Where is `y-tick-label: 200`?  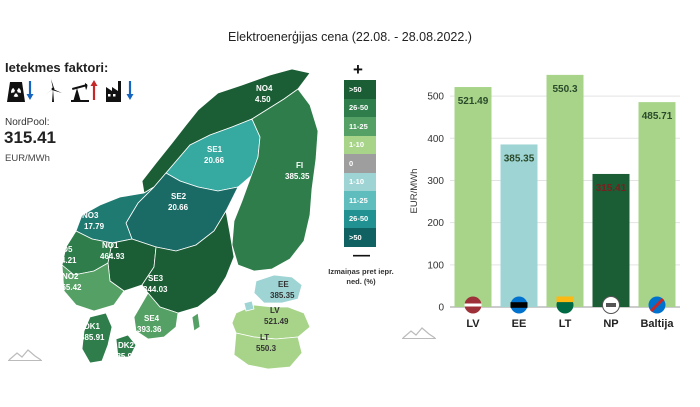 y-tick-label: 200 is located at coordinates (435, 223).